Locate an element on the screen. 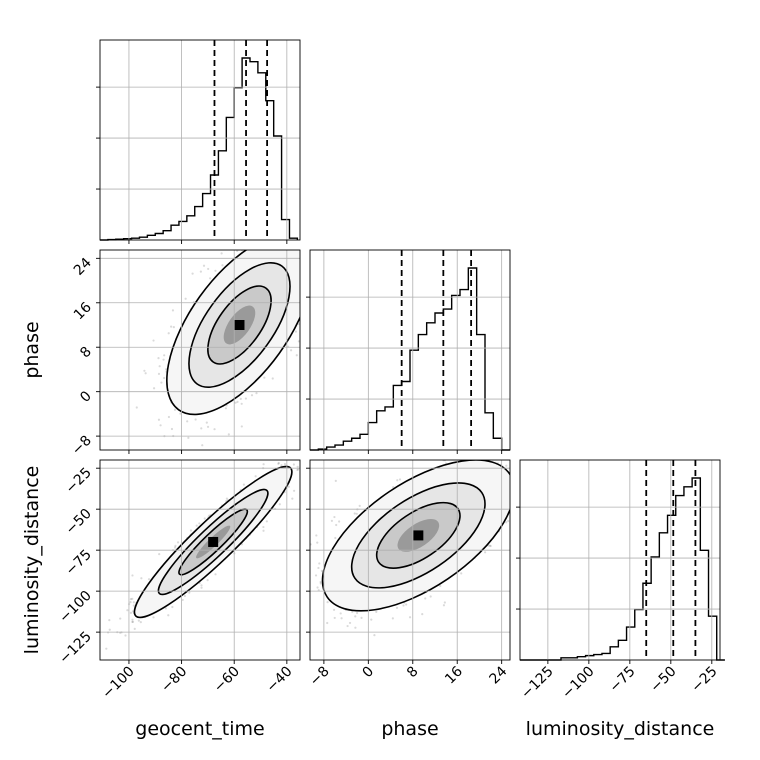  density-geocent-time-vs-luminosity-distance is located at coordinates (216, 538).